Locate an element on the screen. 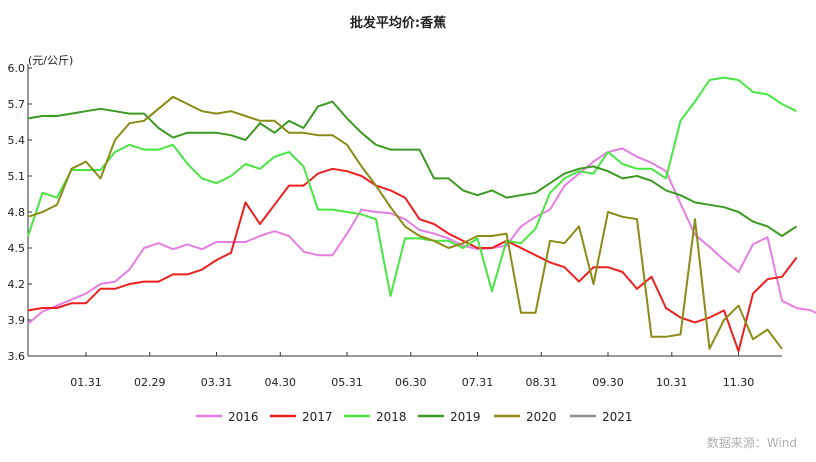 The height and width of the screenshot is (462, 816). y-tick-label: 5.7 is located at coordinates (17, 104).